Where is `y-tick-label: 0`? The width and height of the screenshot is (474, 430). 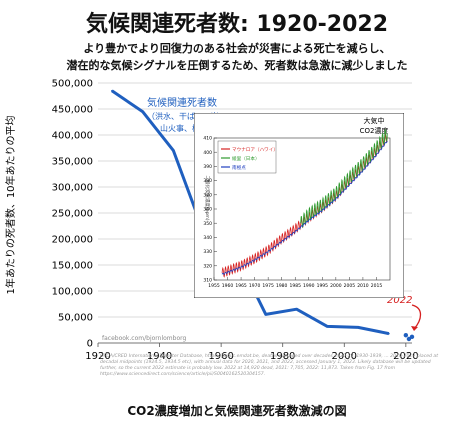
y-tick-label: 0 is located at coordinates (90, 344).